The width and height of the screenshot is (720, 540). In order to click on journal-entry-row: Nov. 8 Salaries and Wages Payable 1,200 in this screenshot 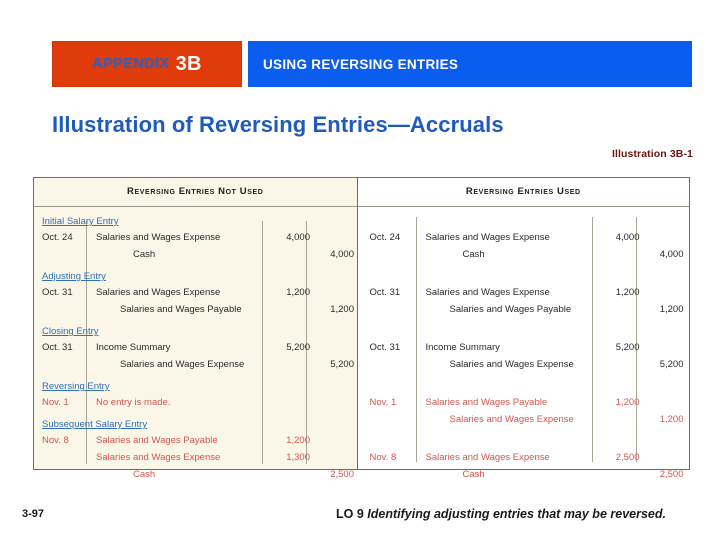, I will do `click(195, 440)`.